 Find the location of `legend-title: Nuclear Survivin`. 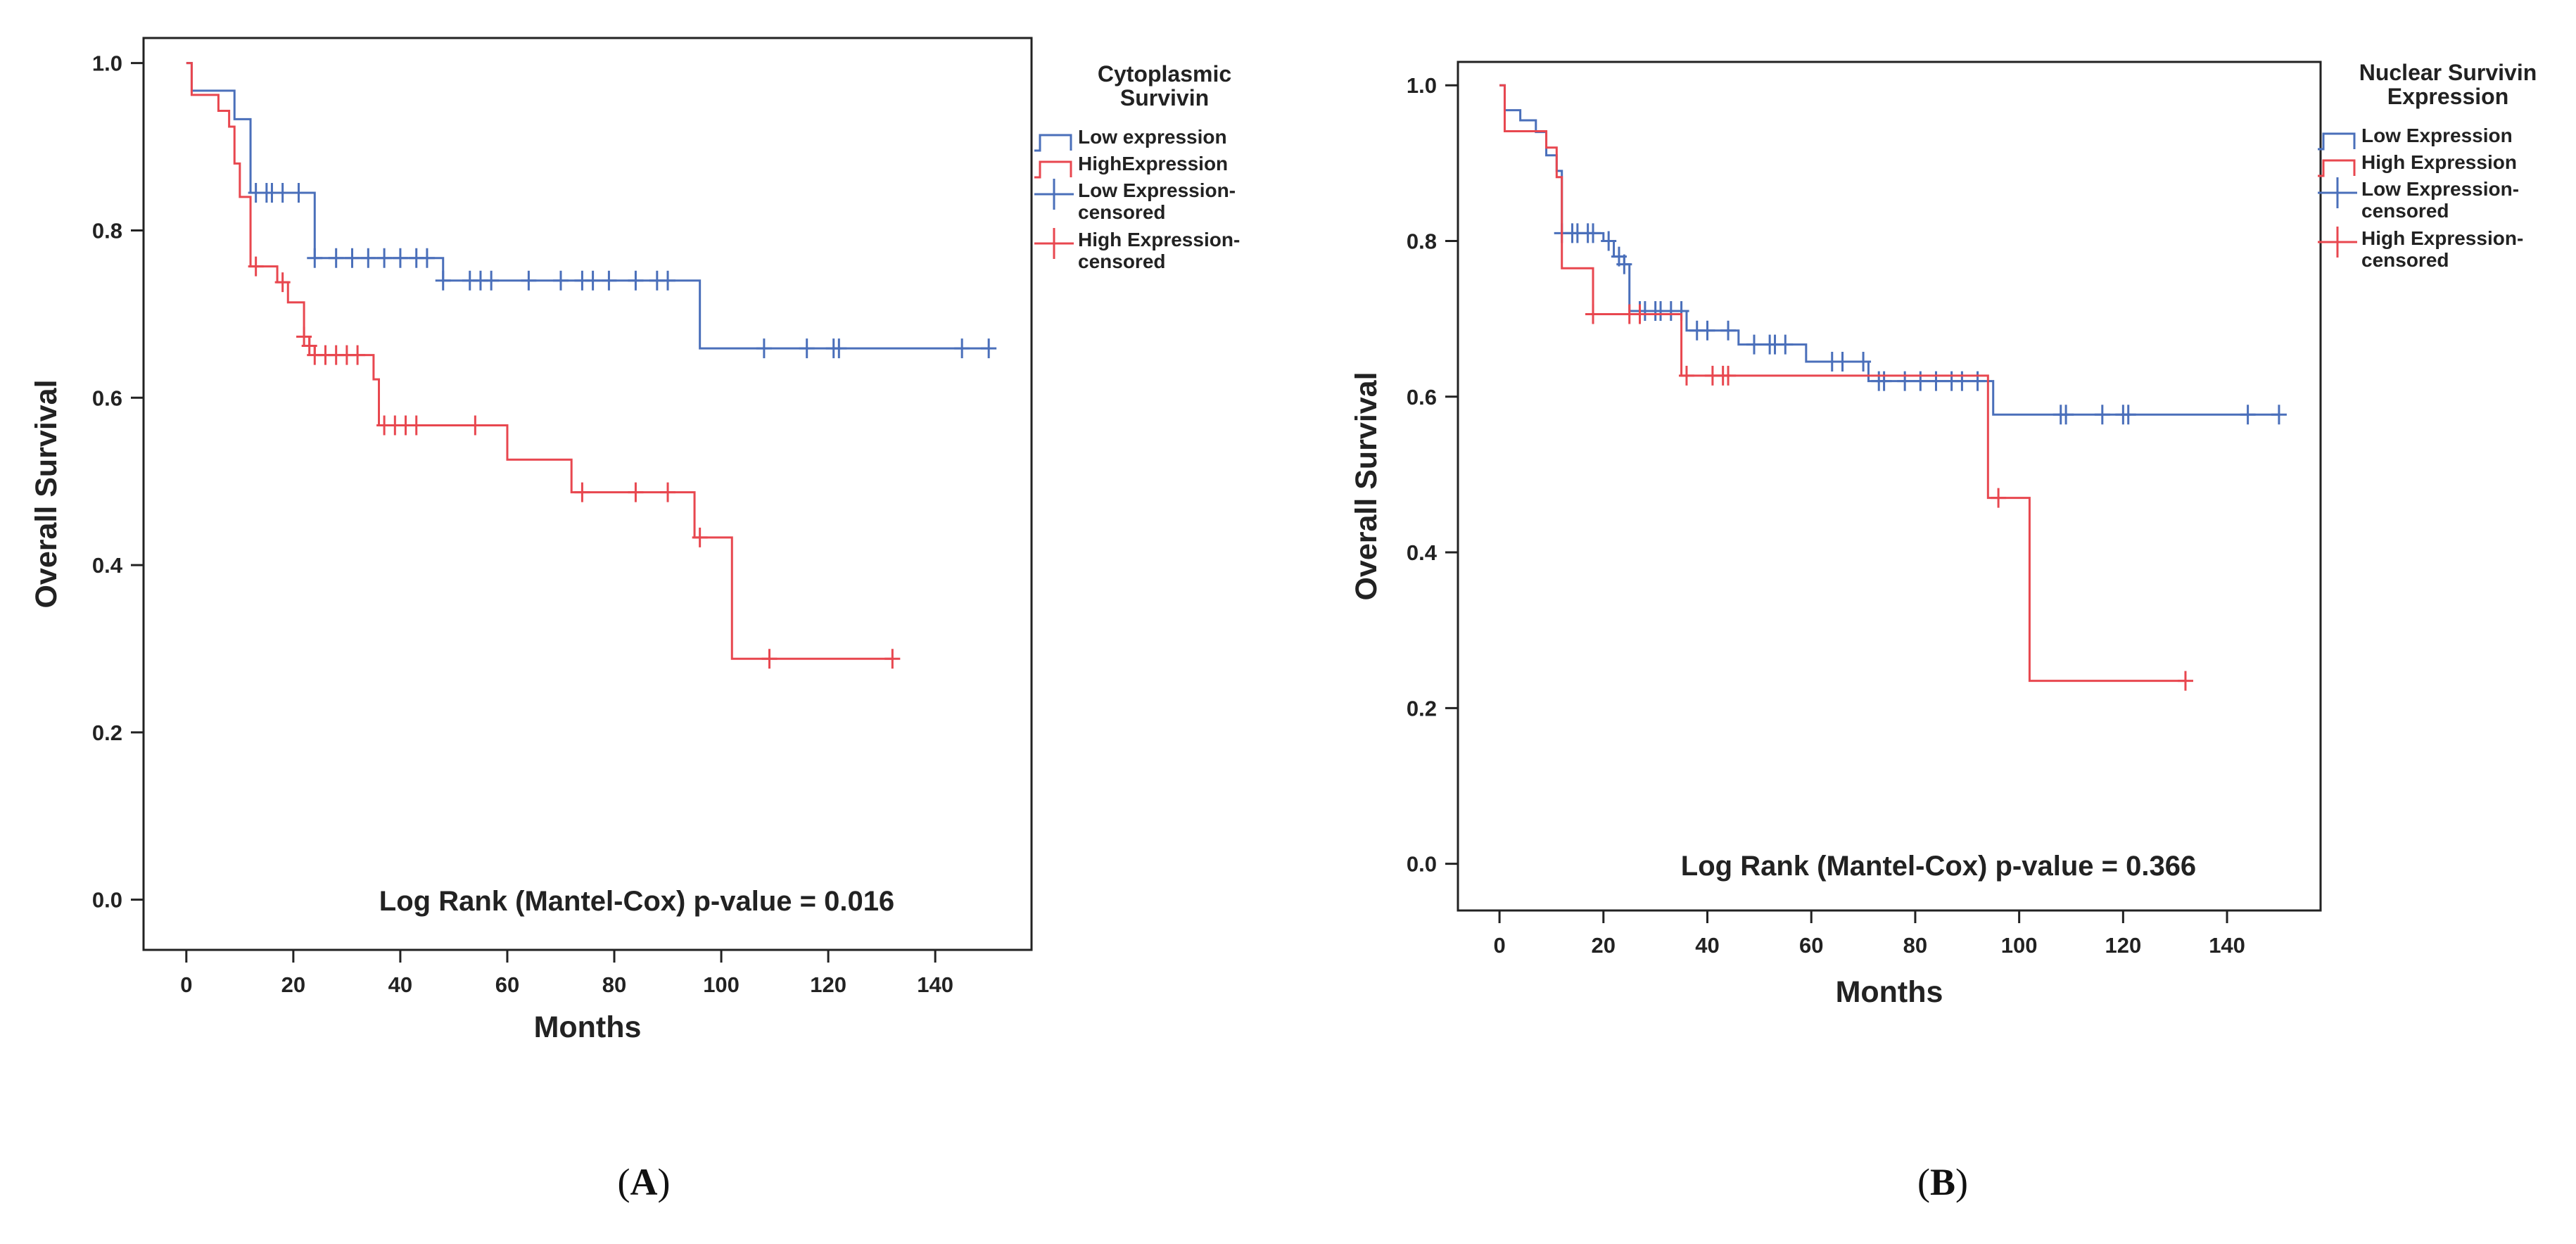

legend-title: Nuclear Survivin is located at coordinates (2448, 72).